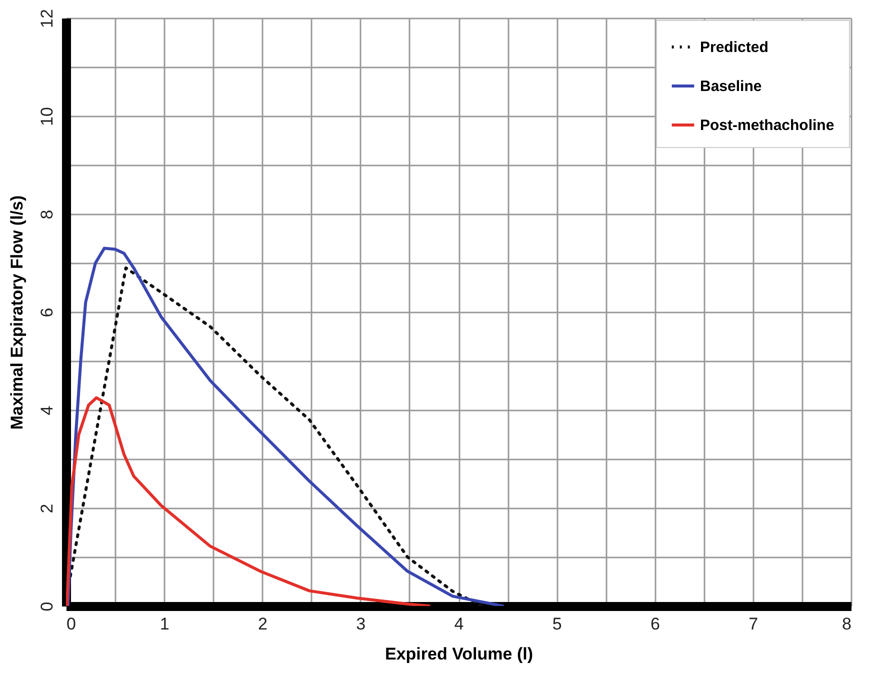 This screenshot has width=873, height=678. I want to click on y-tick-label: 8, so click(47, 215).